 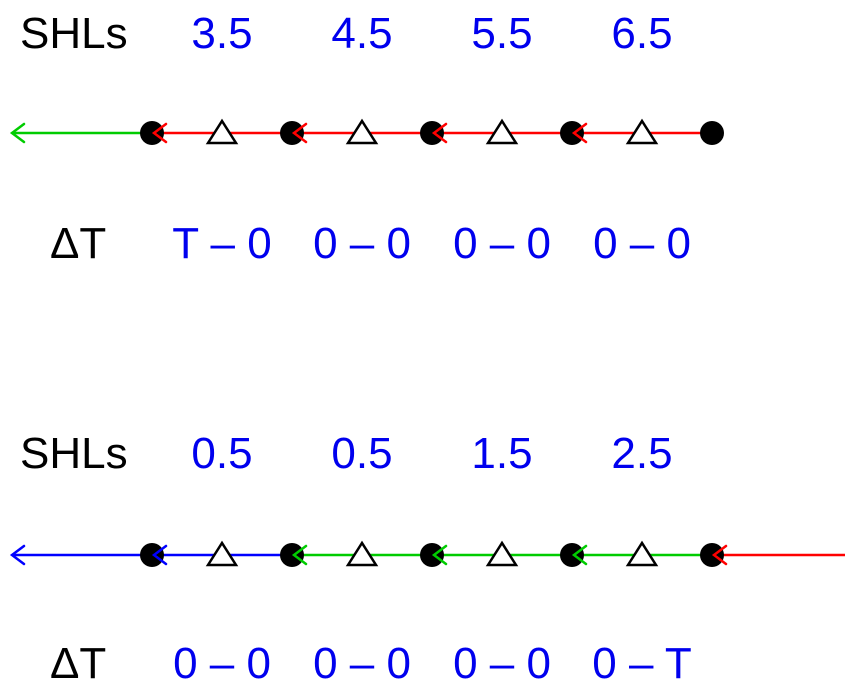 I want to click on delta-t-value: 0 – T, so click(x=641, y=661).